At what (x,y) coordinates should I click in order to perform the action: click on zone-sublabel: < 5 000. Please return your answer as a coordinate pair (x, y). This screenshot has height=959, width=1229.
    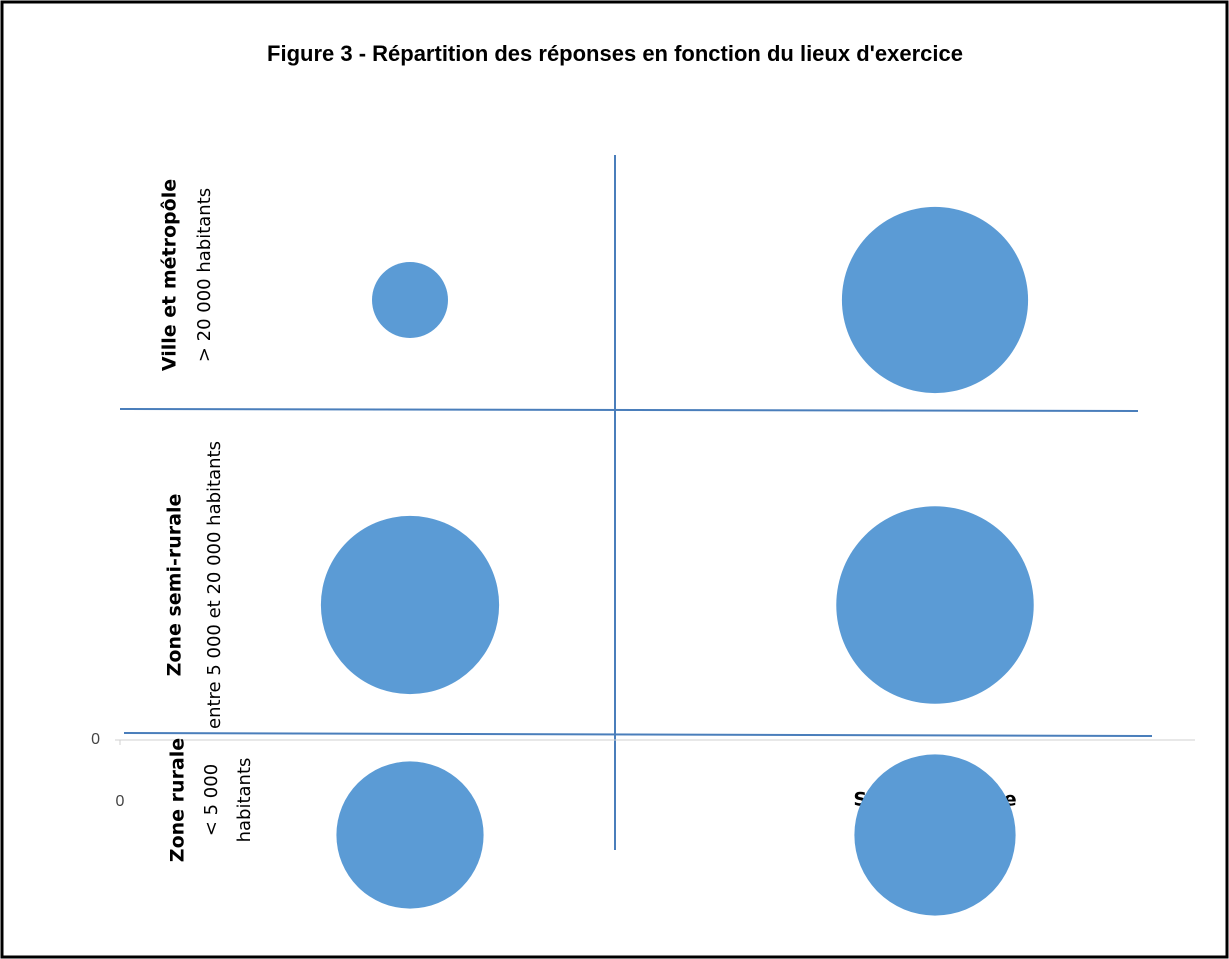
    Looking at the image, I should click on (211, 800).